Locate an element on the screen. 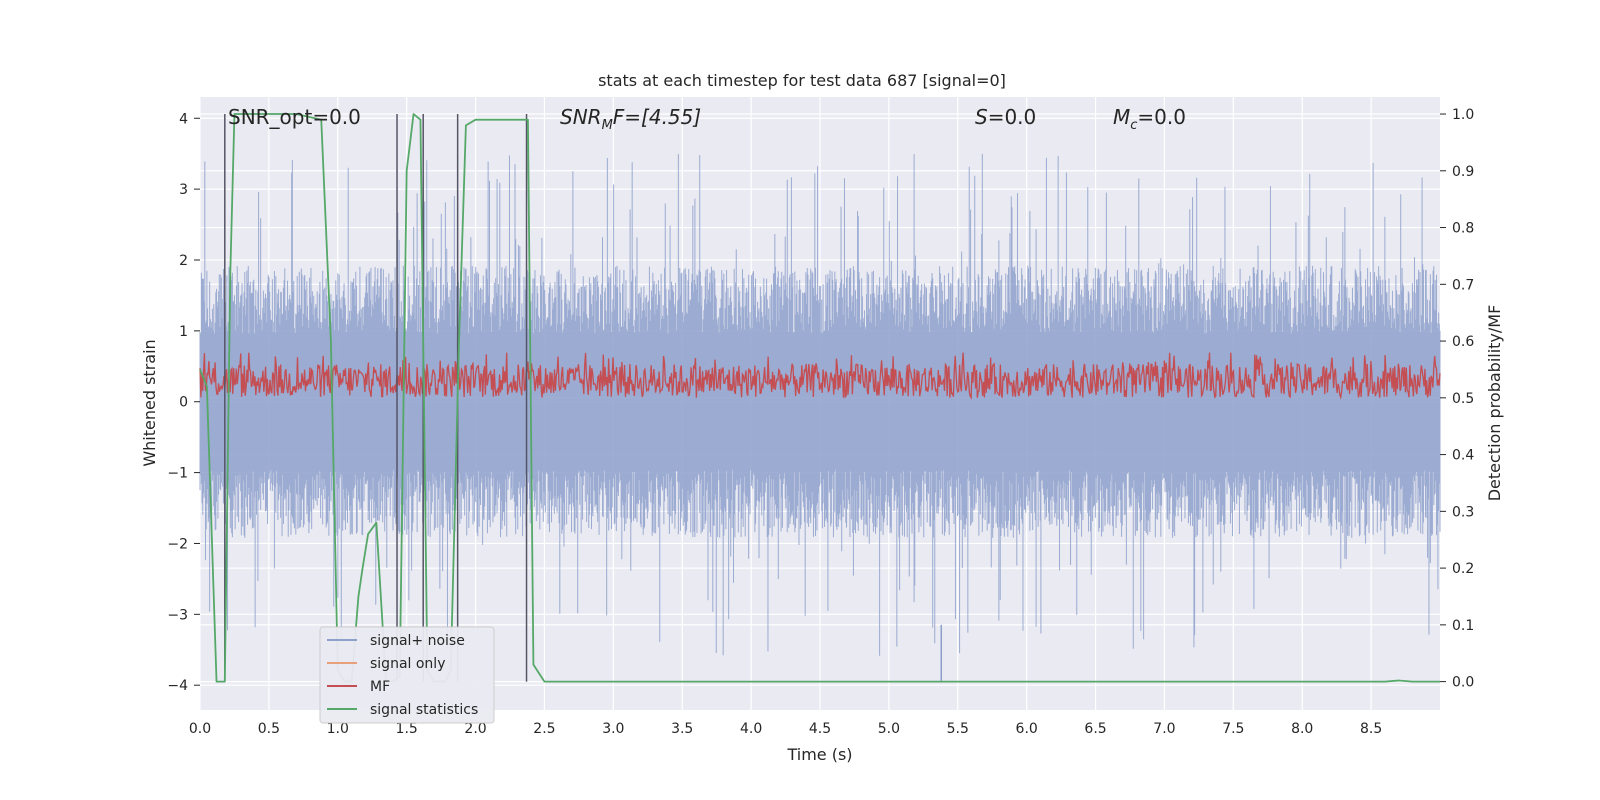 The width and height of the screenshot is (1600, 800). y-right-tick-9: 0.1 is located at coordinates (1463, 626).